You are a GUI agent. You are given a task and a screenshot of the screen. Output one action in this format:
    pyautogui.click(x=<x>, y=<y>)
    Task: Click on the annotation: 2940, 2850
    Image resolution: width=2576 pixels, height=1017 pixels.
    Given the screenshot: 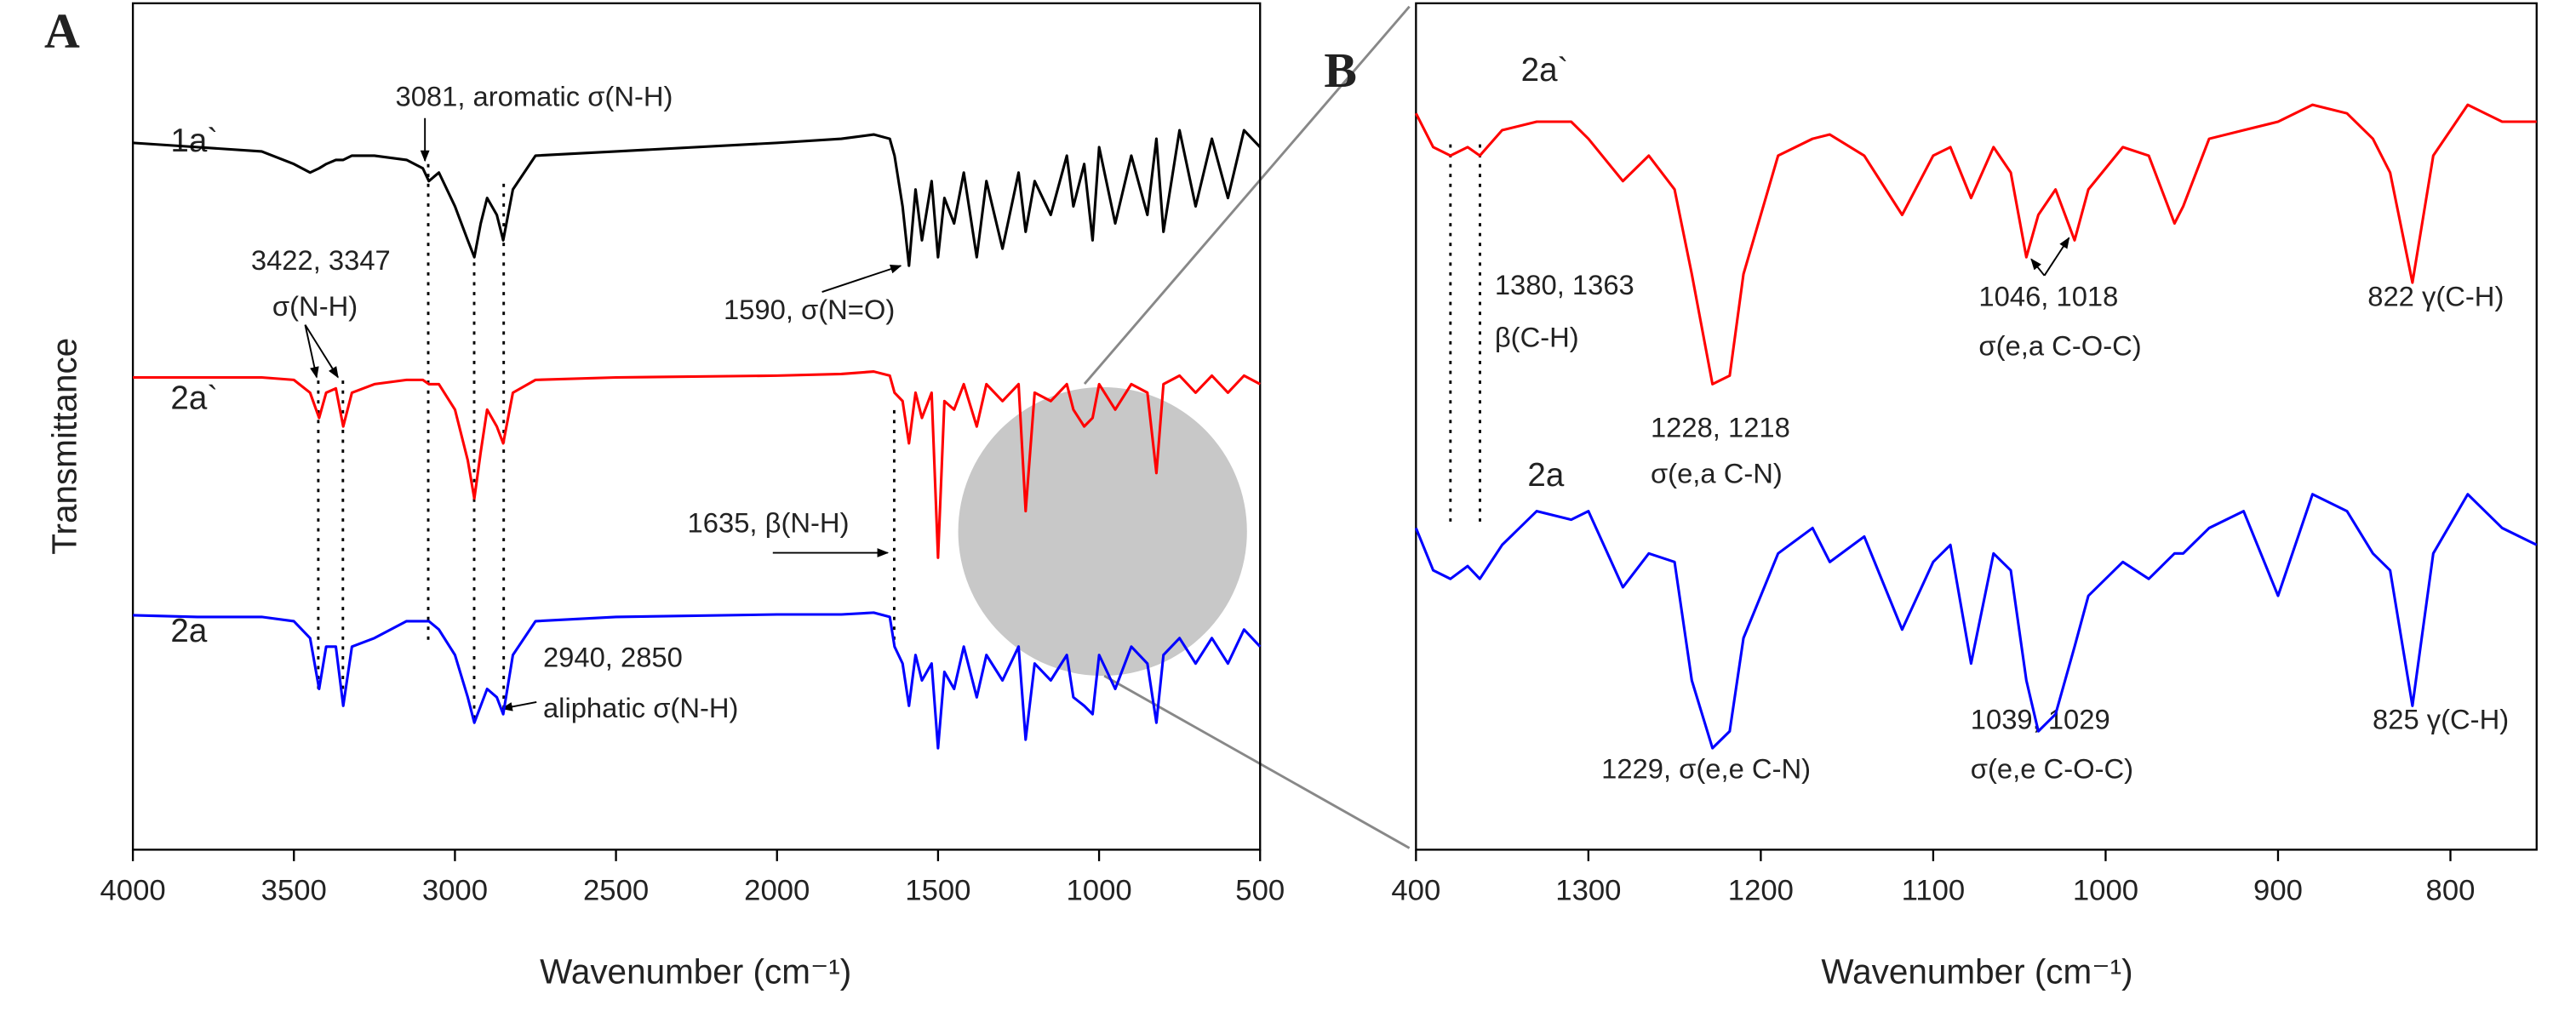 What is the action you would take?
    pyautogui.click(x=613, y=657)
    